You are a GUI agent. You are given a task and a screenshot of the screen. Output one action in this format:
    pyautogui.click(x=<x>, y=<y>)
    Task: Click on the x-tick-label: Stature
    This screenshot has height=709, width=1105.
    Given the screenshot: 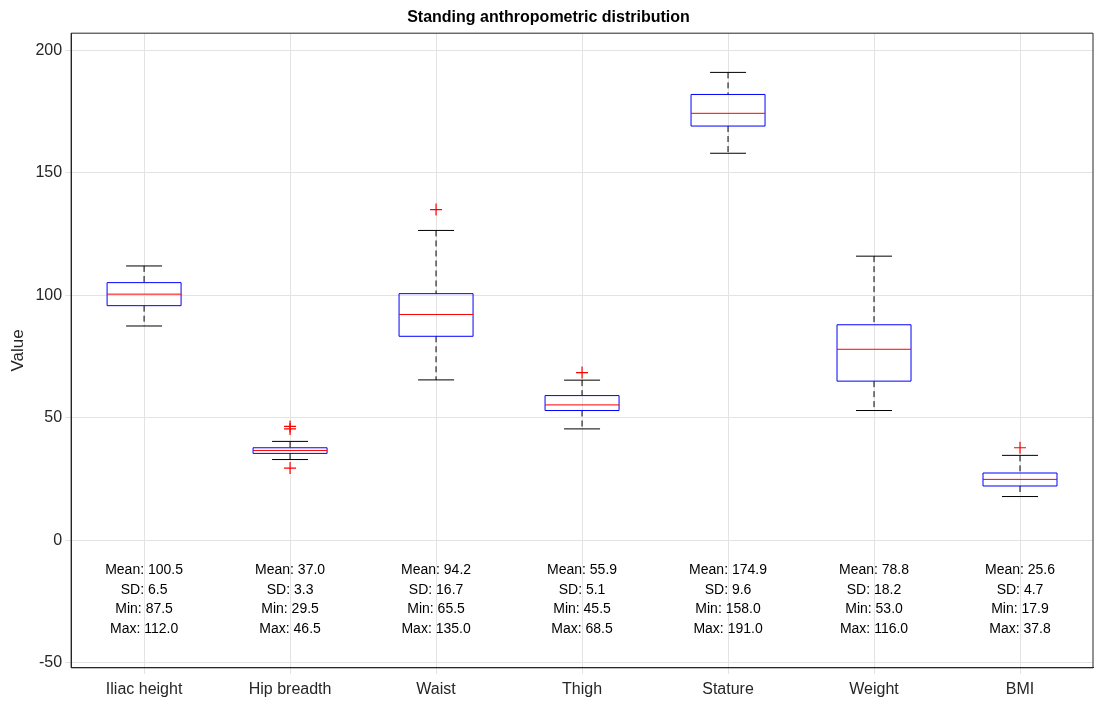 What is the action you would take?
    pyautogui.click(x=728, y=688)
    